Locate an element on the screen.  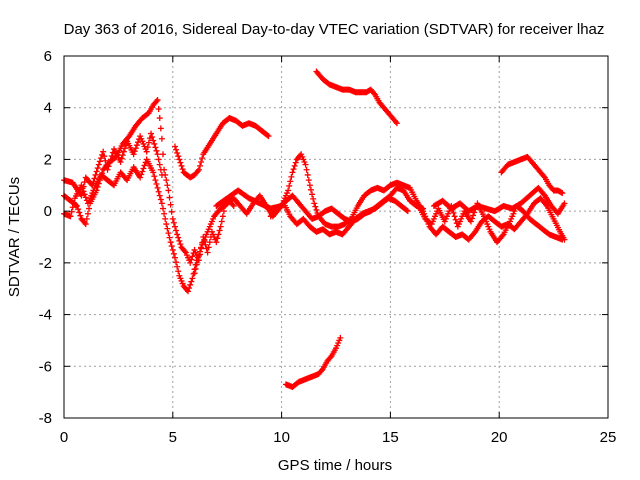
y-axis-label: SDTVAR / TECUs is located at coordinates (14, 237).